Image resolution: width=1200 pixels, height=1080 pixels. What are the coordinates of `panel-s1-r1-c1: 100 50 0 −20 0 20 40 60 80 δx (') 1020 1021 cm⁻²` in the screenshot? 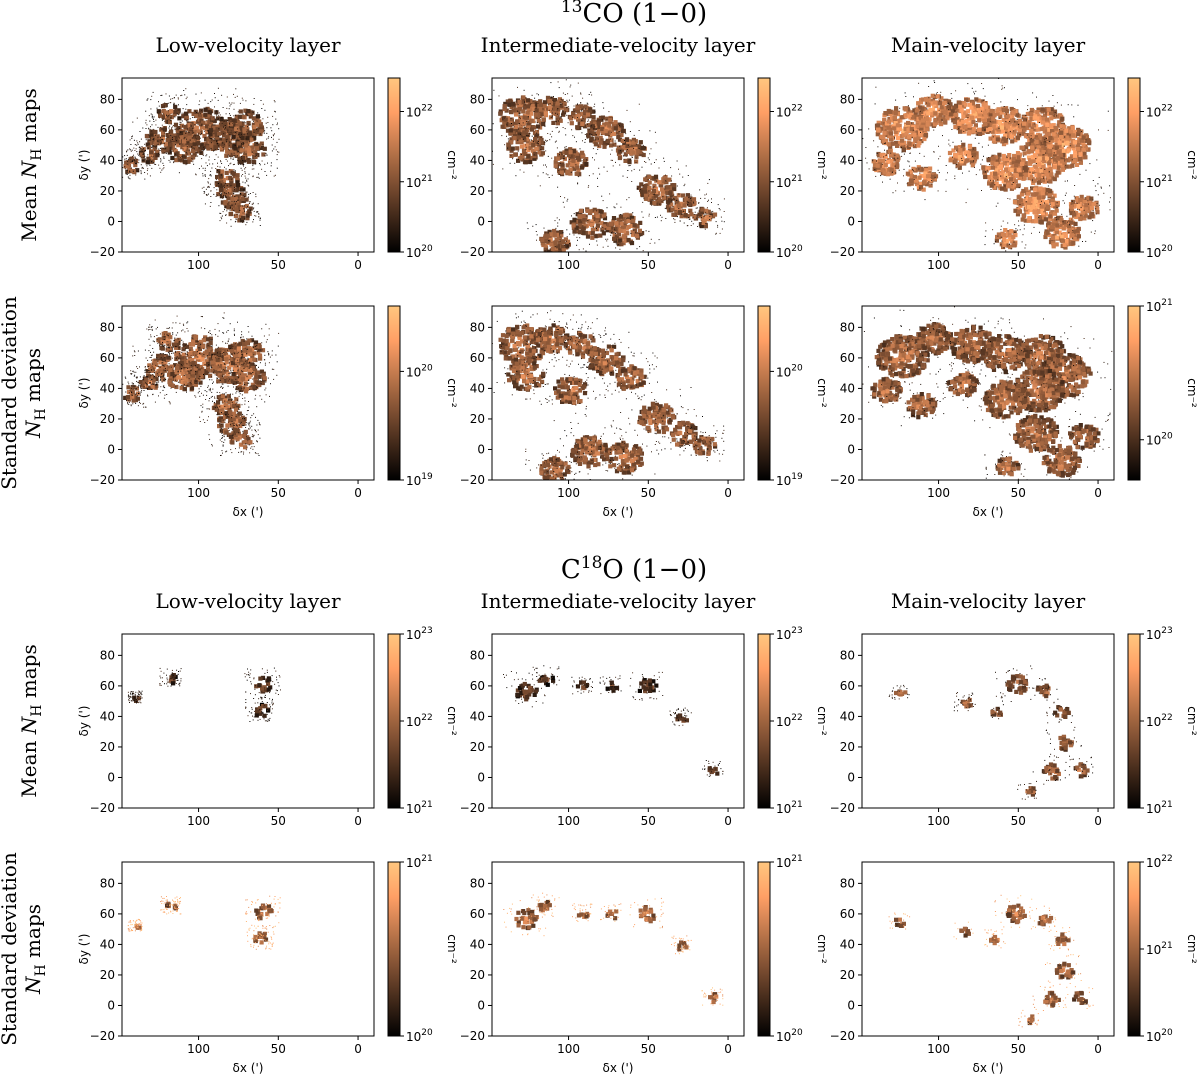 It's located at (644, 964).